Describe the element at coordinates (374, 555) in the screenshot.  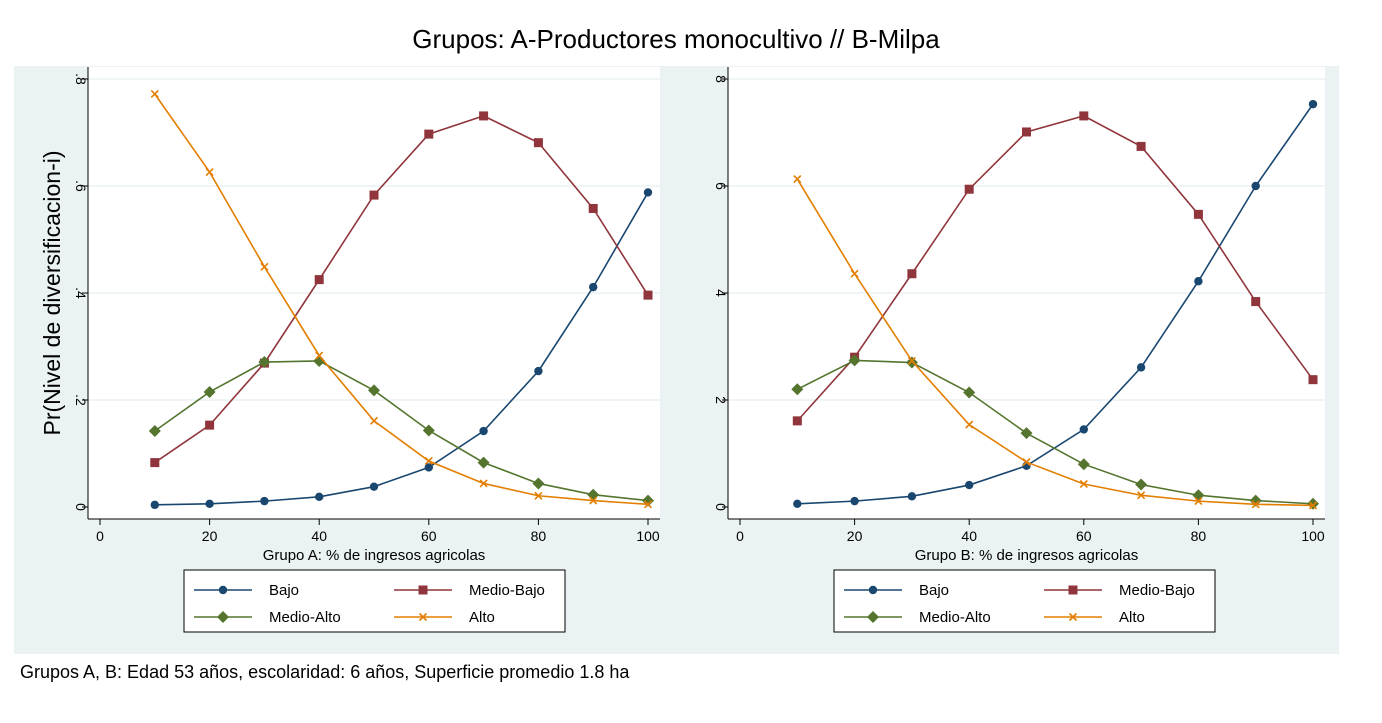
I see `panel-a-x-axis-title: Grupo A: % de ingresos agricolas` at that location.